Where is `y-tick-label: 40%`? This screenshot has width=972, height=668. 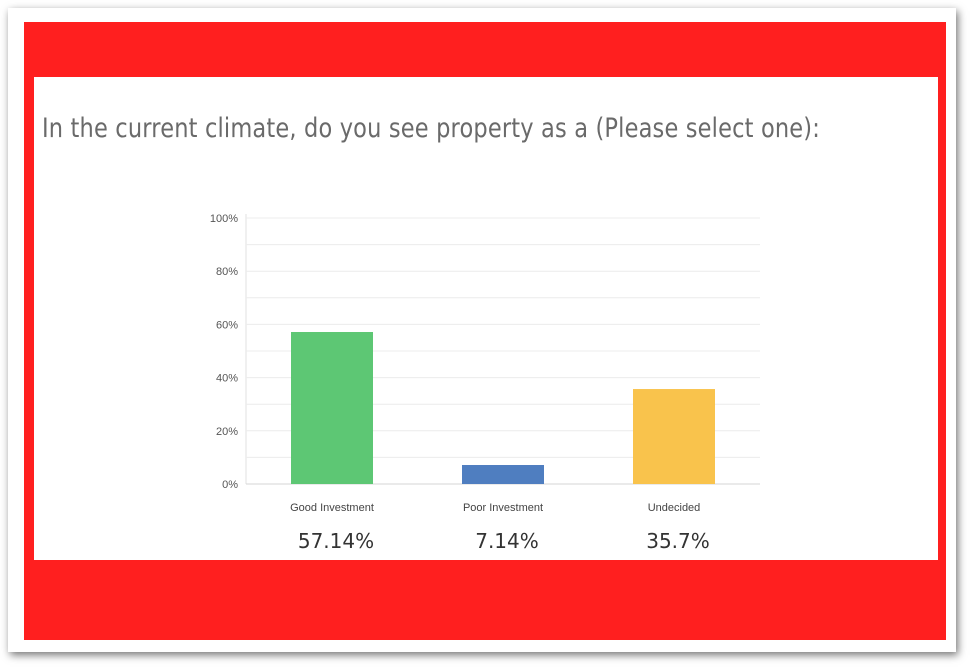
y-tick-label: 40% is located at coordinates (227, 379).